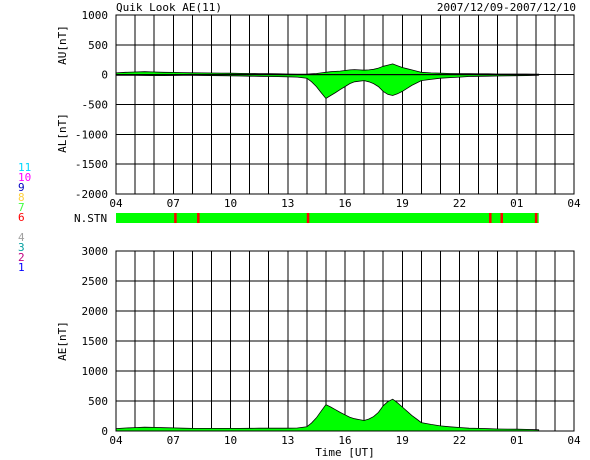 Image resolution: width=590 pixels, height=460 pixels. Describe the element at coordinates (21, 247) in the screenshot. I see `legend-item: 3` at that location.